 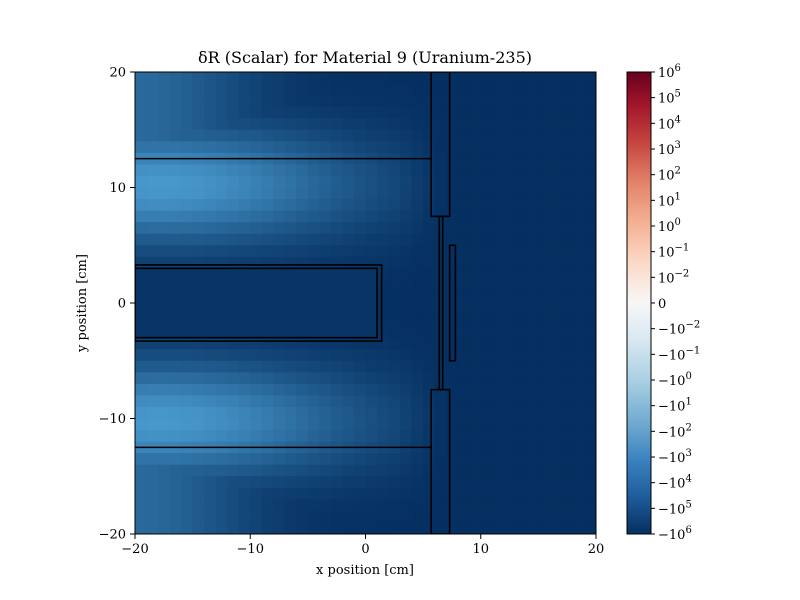 I want to click on colorbar-tick-label: 10⁰, so click(x=669, y=226).